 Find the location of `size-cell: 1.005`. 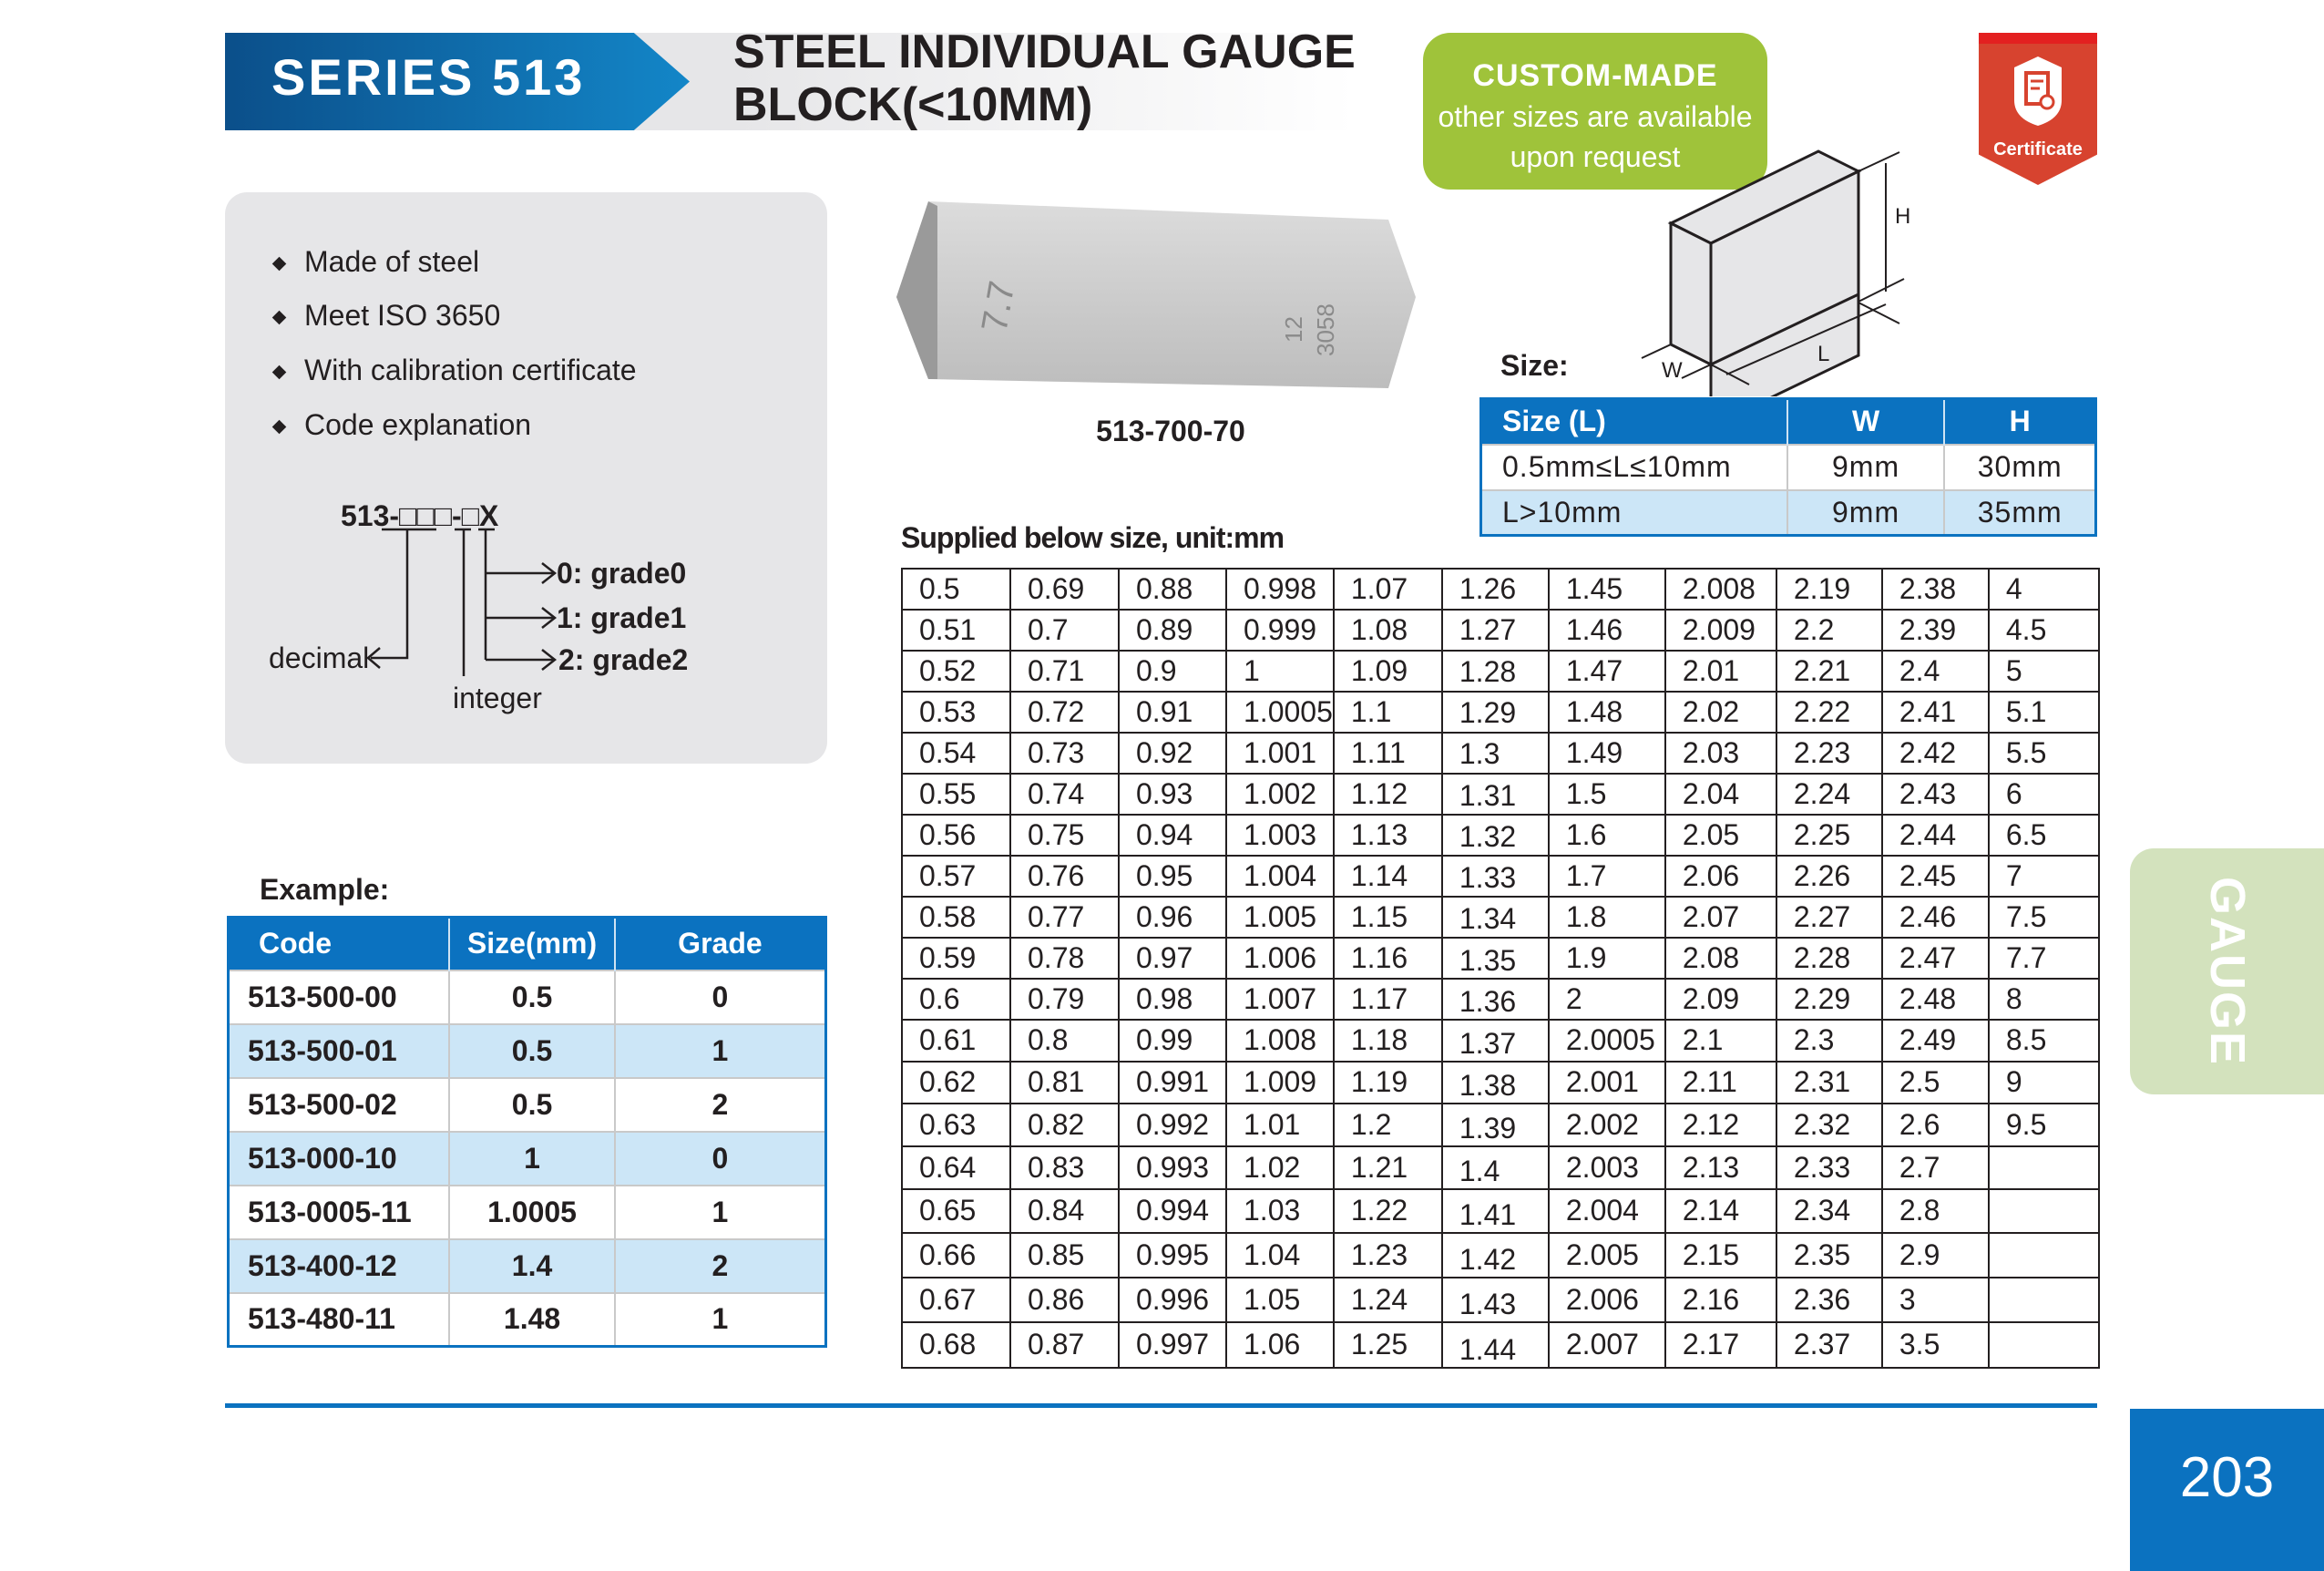

size-cell: 1.005 is located at coordinates (1280, 917).